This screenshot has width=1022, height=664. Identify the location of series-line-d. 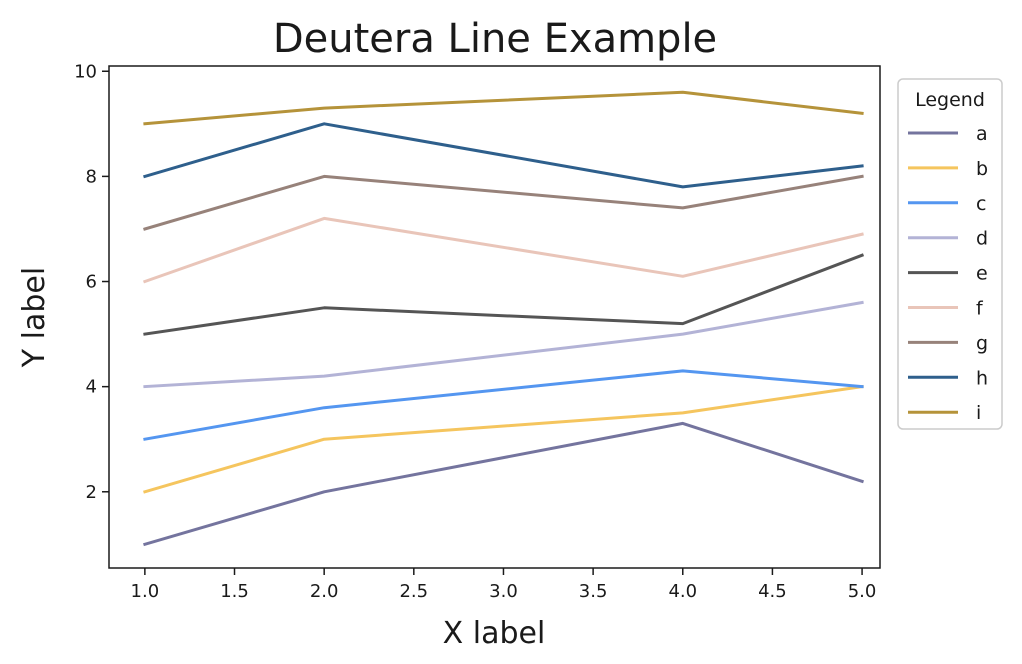
(503, 344).